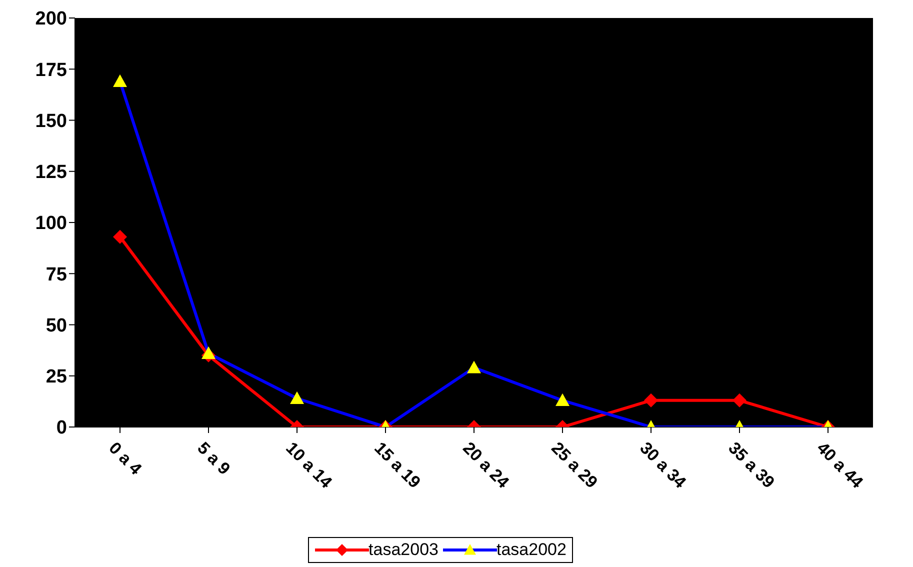 This screenshot has width=913, height=567. What do you see at coordinates (397, 465) in the screenshot?
I see `x-tick-label: 15 a 19` at bounding box center [397, 465].